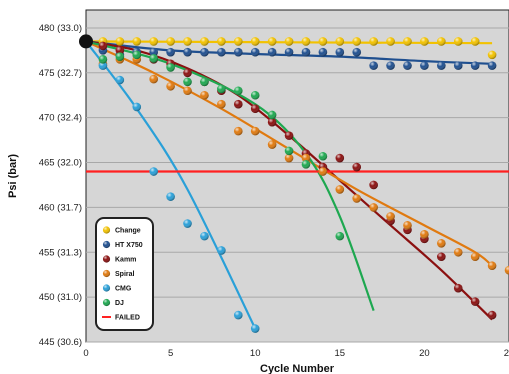 This screenshot has height=374, width=509. I want to click on legend-label: DJ, so click(119, 303).